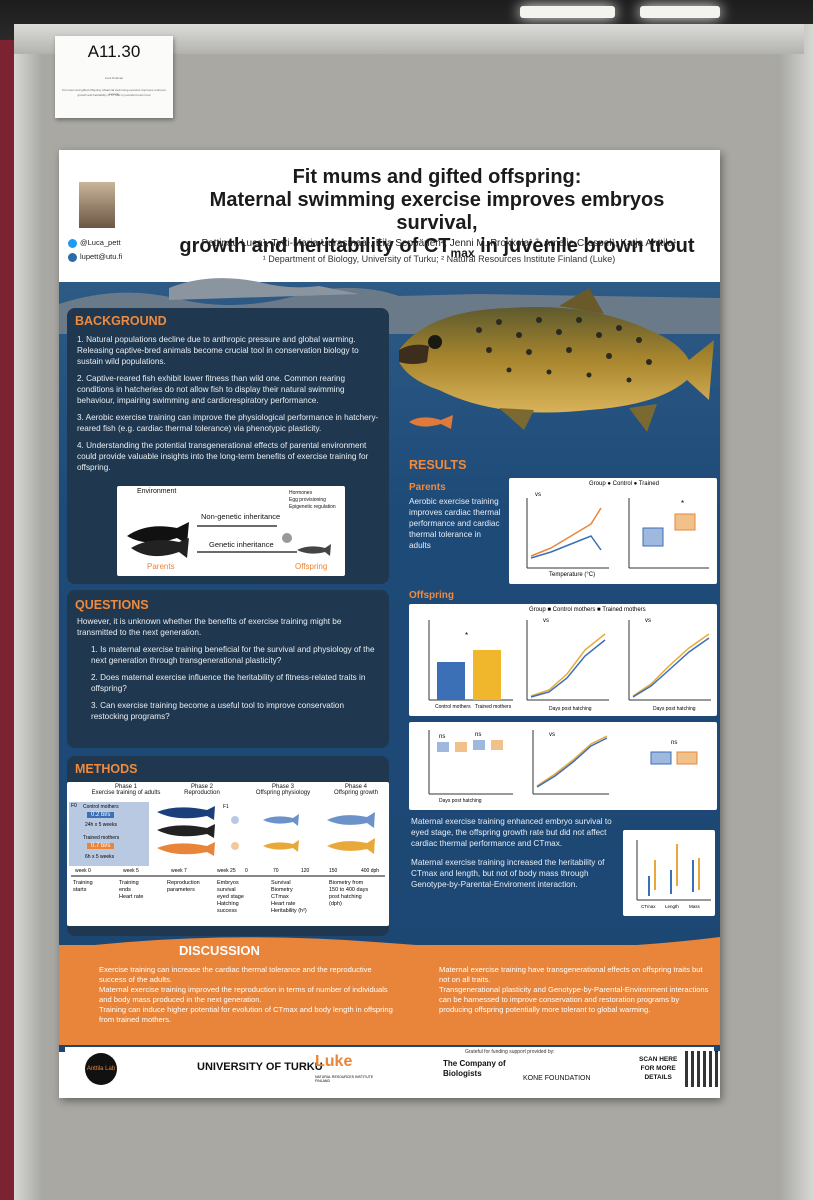  I want to click on parents-charts: *, so click(617, 533).